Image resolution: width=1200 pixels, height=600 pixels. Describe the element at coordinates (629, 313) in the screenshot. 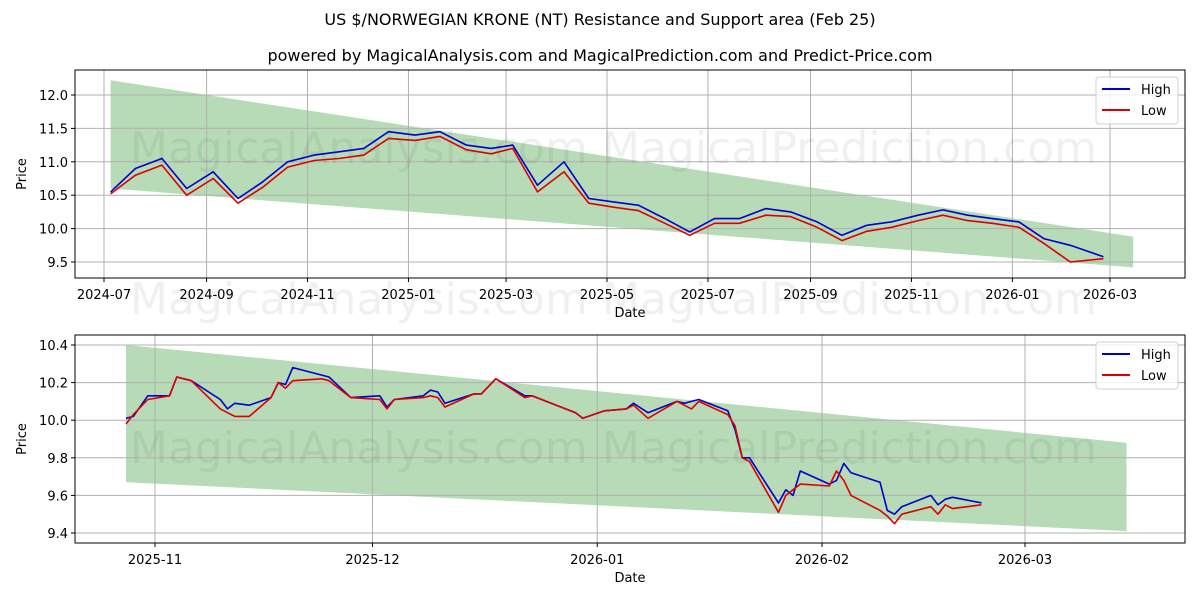

I see `top-x-axis-label: Date` at that location.